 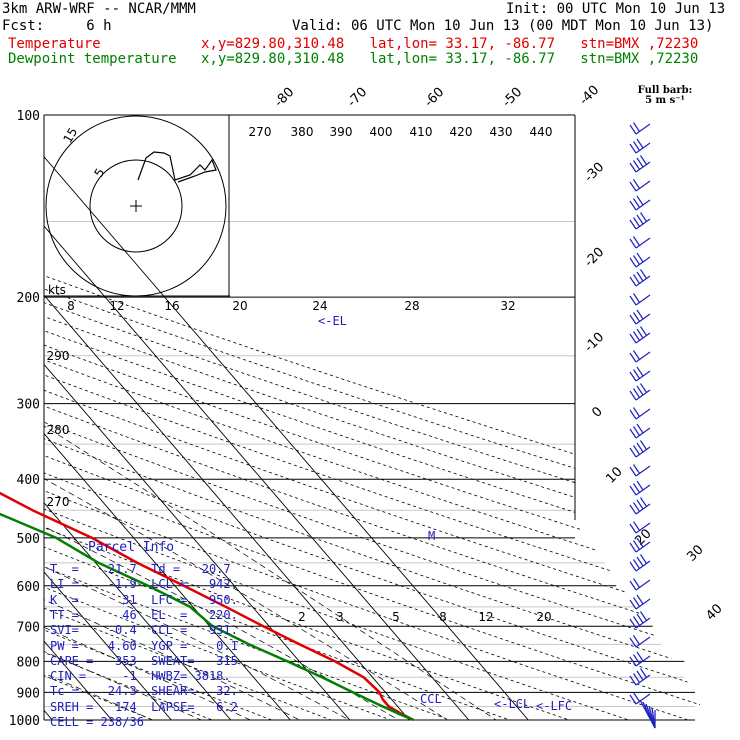 I want to click on pressure-label-100: 100, so click(x=28, y=116).